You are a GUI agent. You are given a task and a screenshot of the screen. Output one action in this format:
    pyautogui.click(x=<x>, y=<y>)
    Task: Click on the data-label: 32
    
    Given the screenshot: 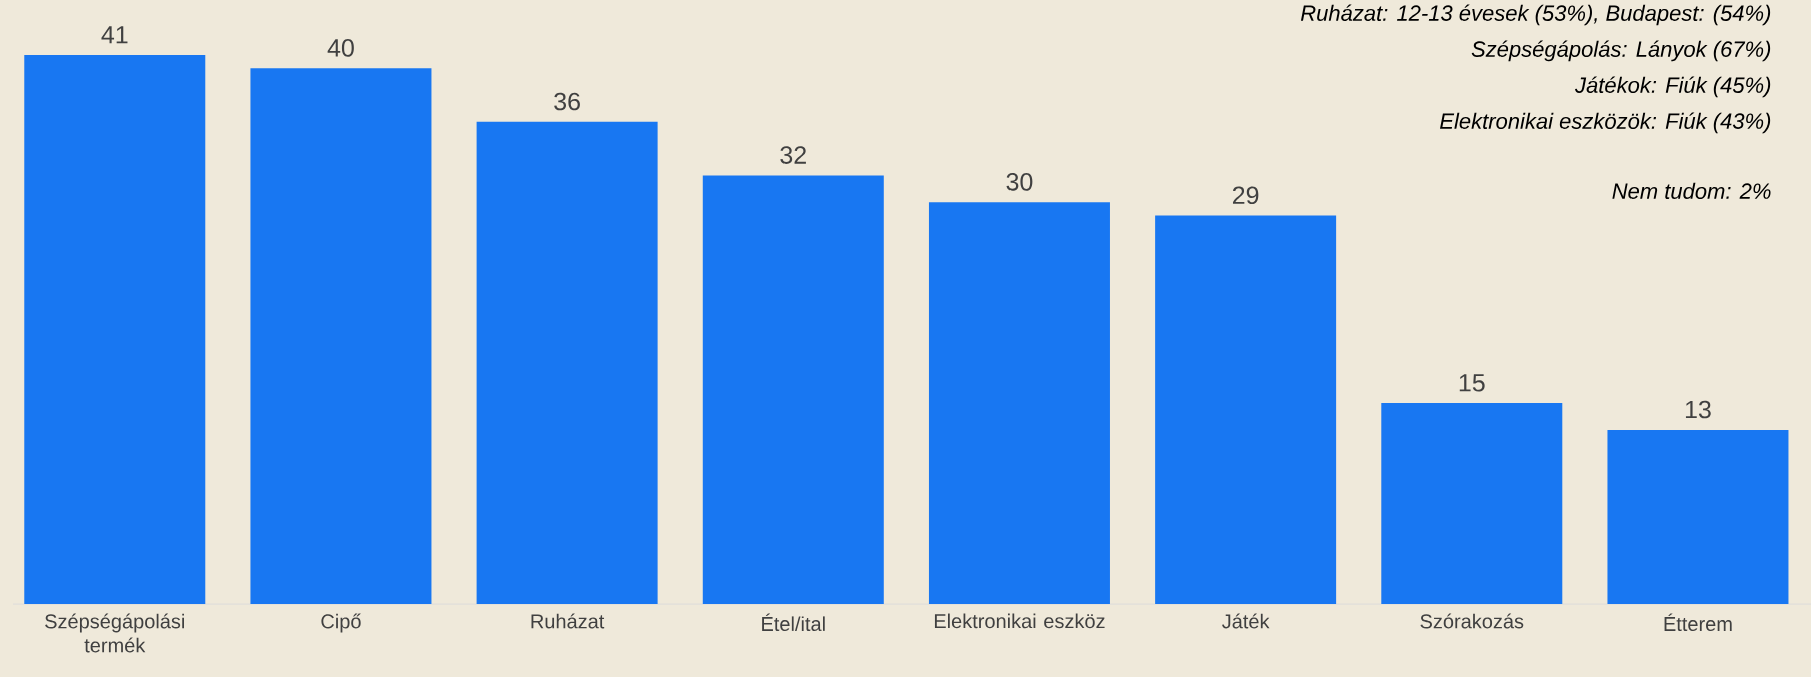 What is the action you would take?
    pyautogui.click(x=793, y=155)
    